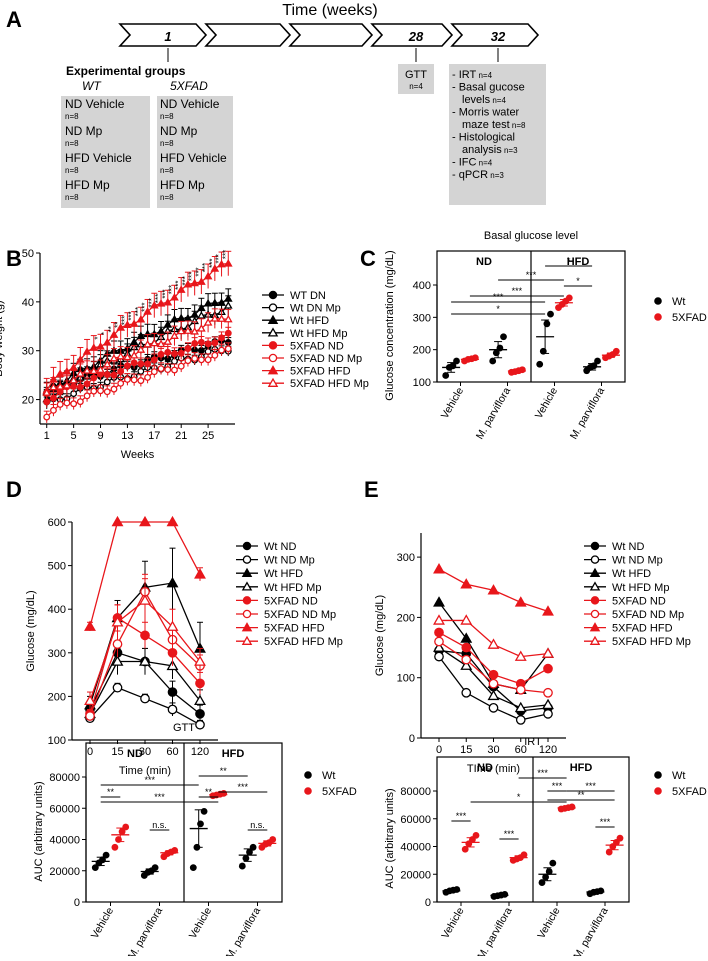 This screenshot has height=961, width=708. What do you see at coordinates (390, 838) in the screenshot?
I see `y-axis-label: AUC (arbitrary units)` at bounding box center [390, 838].